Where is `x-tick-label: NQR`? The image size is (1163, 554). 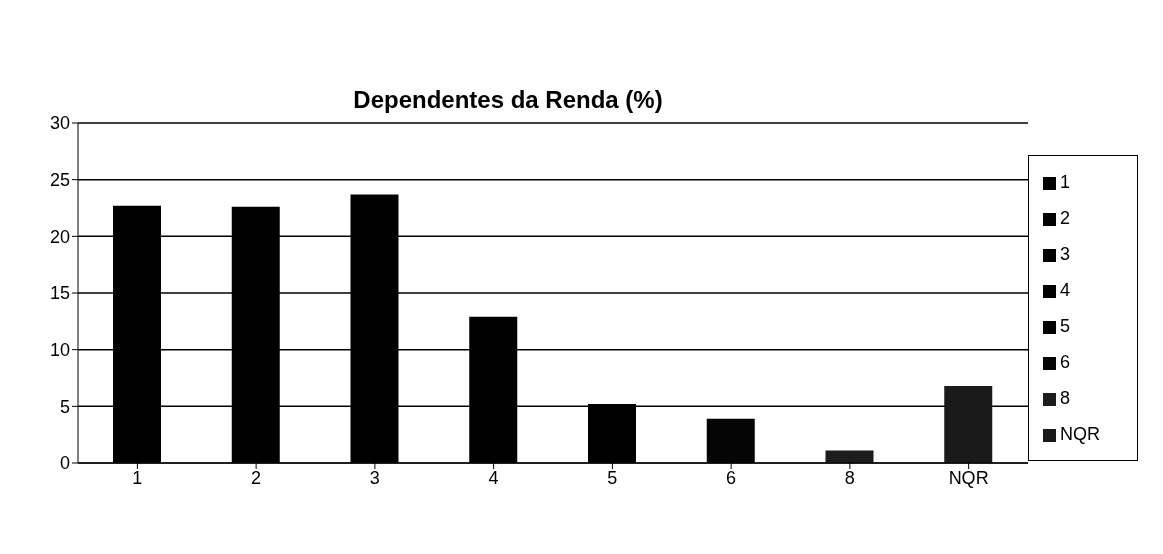 x-tick-label: NQR is located at coordinates (968, 477).